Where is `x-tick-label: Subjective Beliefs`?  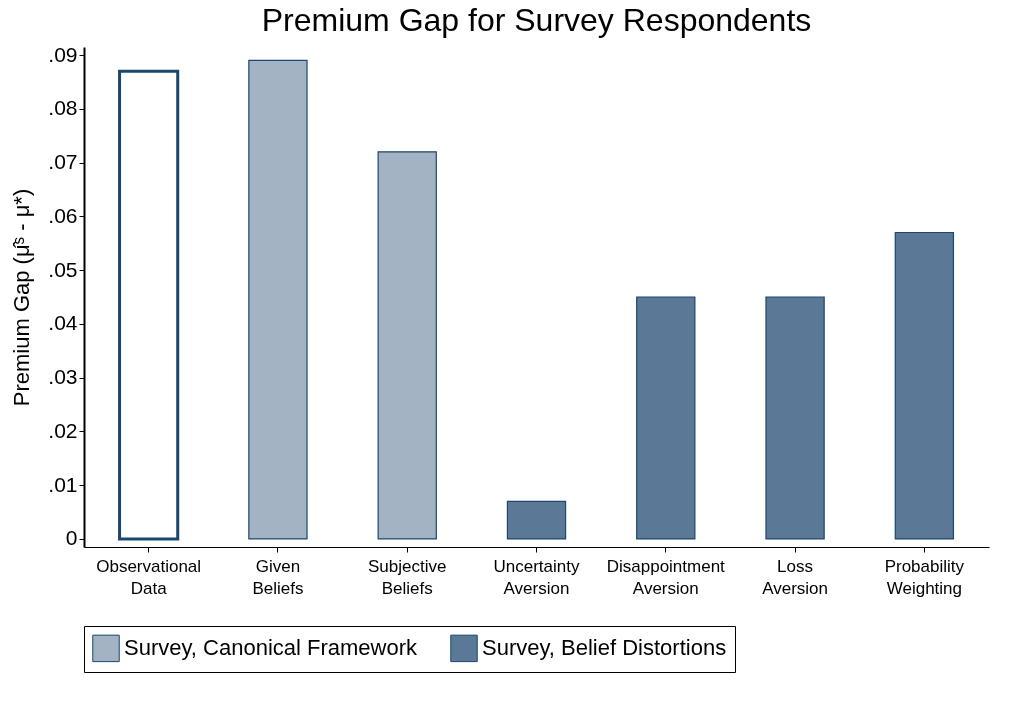 x-tick-label: Subjective Beliefs is located at coordinates (407, 577).